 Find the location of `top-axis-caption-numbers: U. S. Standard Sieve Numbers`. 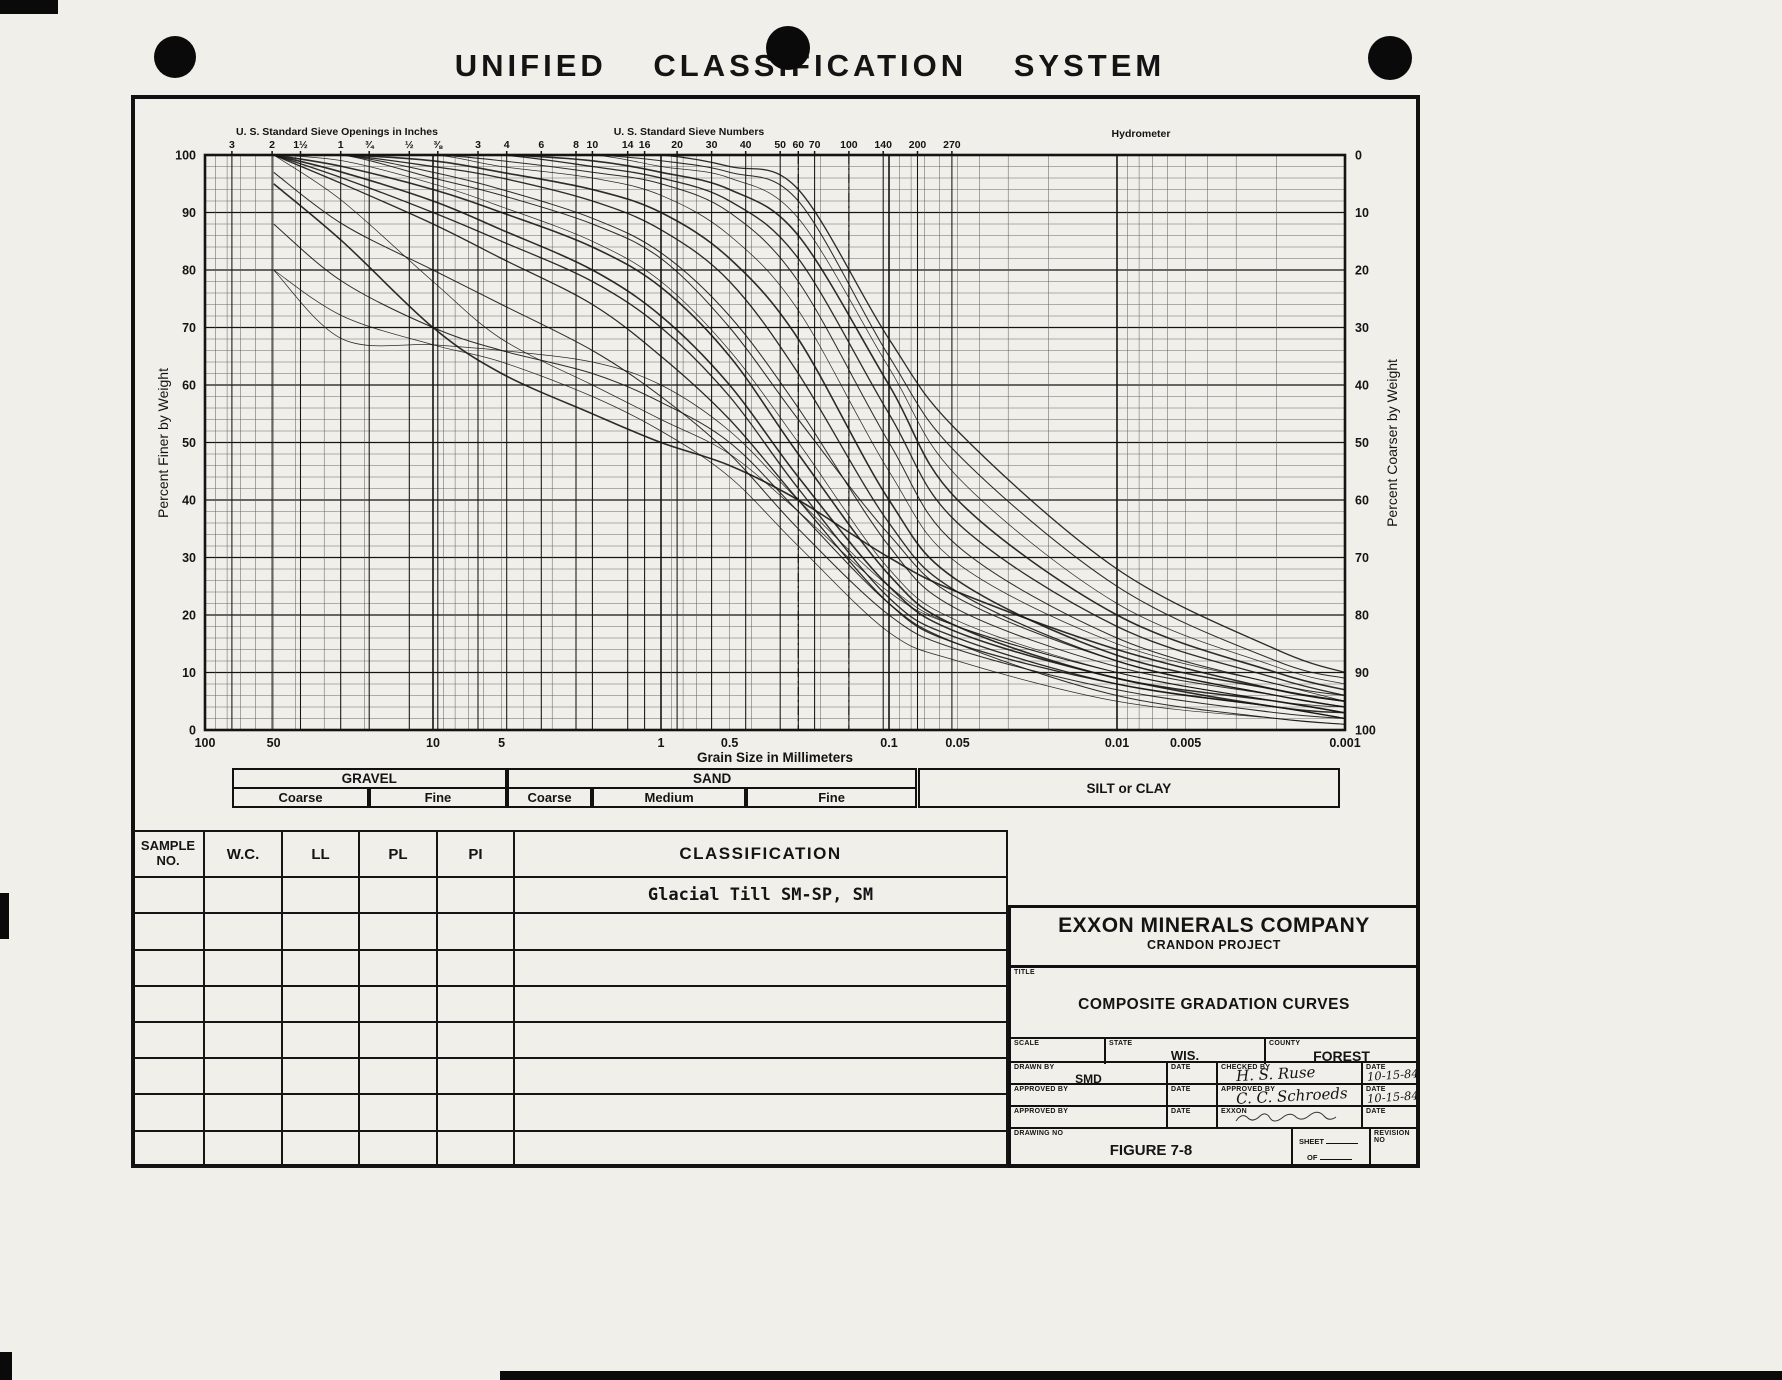

top-axis-caption-numbers: U. S. Standard Sieve Numbers is located at coordinates (689, 132).